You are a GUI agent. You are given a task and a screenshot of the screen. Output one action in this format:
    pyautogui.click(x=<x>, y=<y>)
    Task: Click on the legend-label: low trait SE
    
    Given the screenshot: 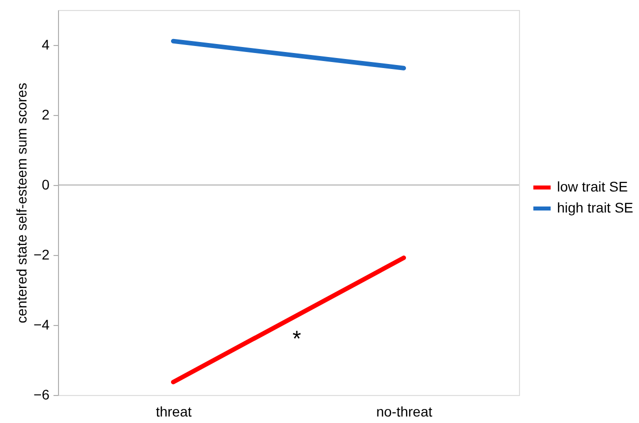 What is the action you would take?
    pyautogui.click(x=592, y=186)
    